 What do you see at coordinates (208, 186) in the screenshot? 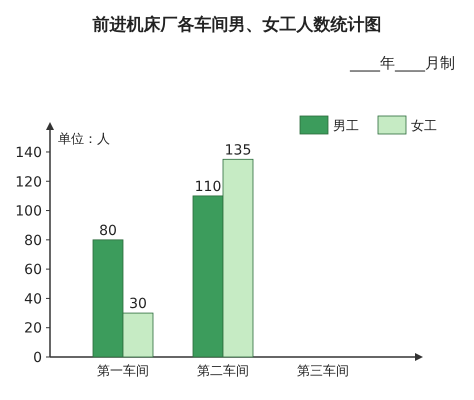
I see `data-label: 110` at bounding box center [208, 186].